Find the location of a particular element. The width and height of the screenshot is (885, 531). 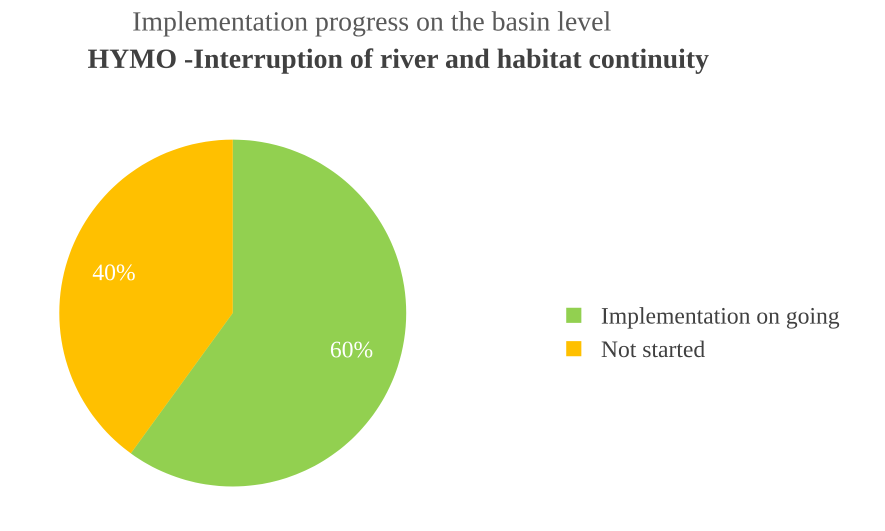

legend-label: Implementation on going is located at coordinates (721, 318).